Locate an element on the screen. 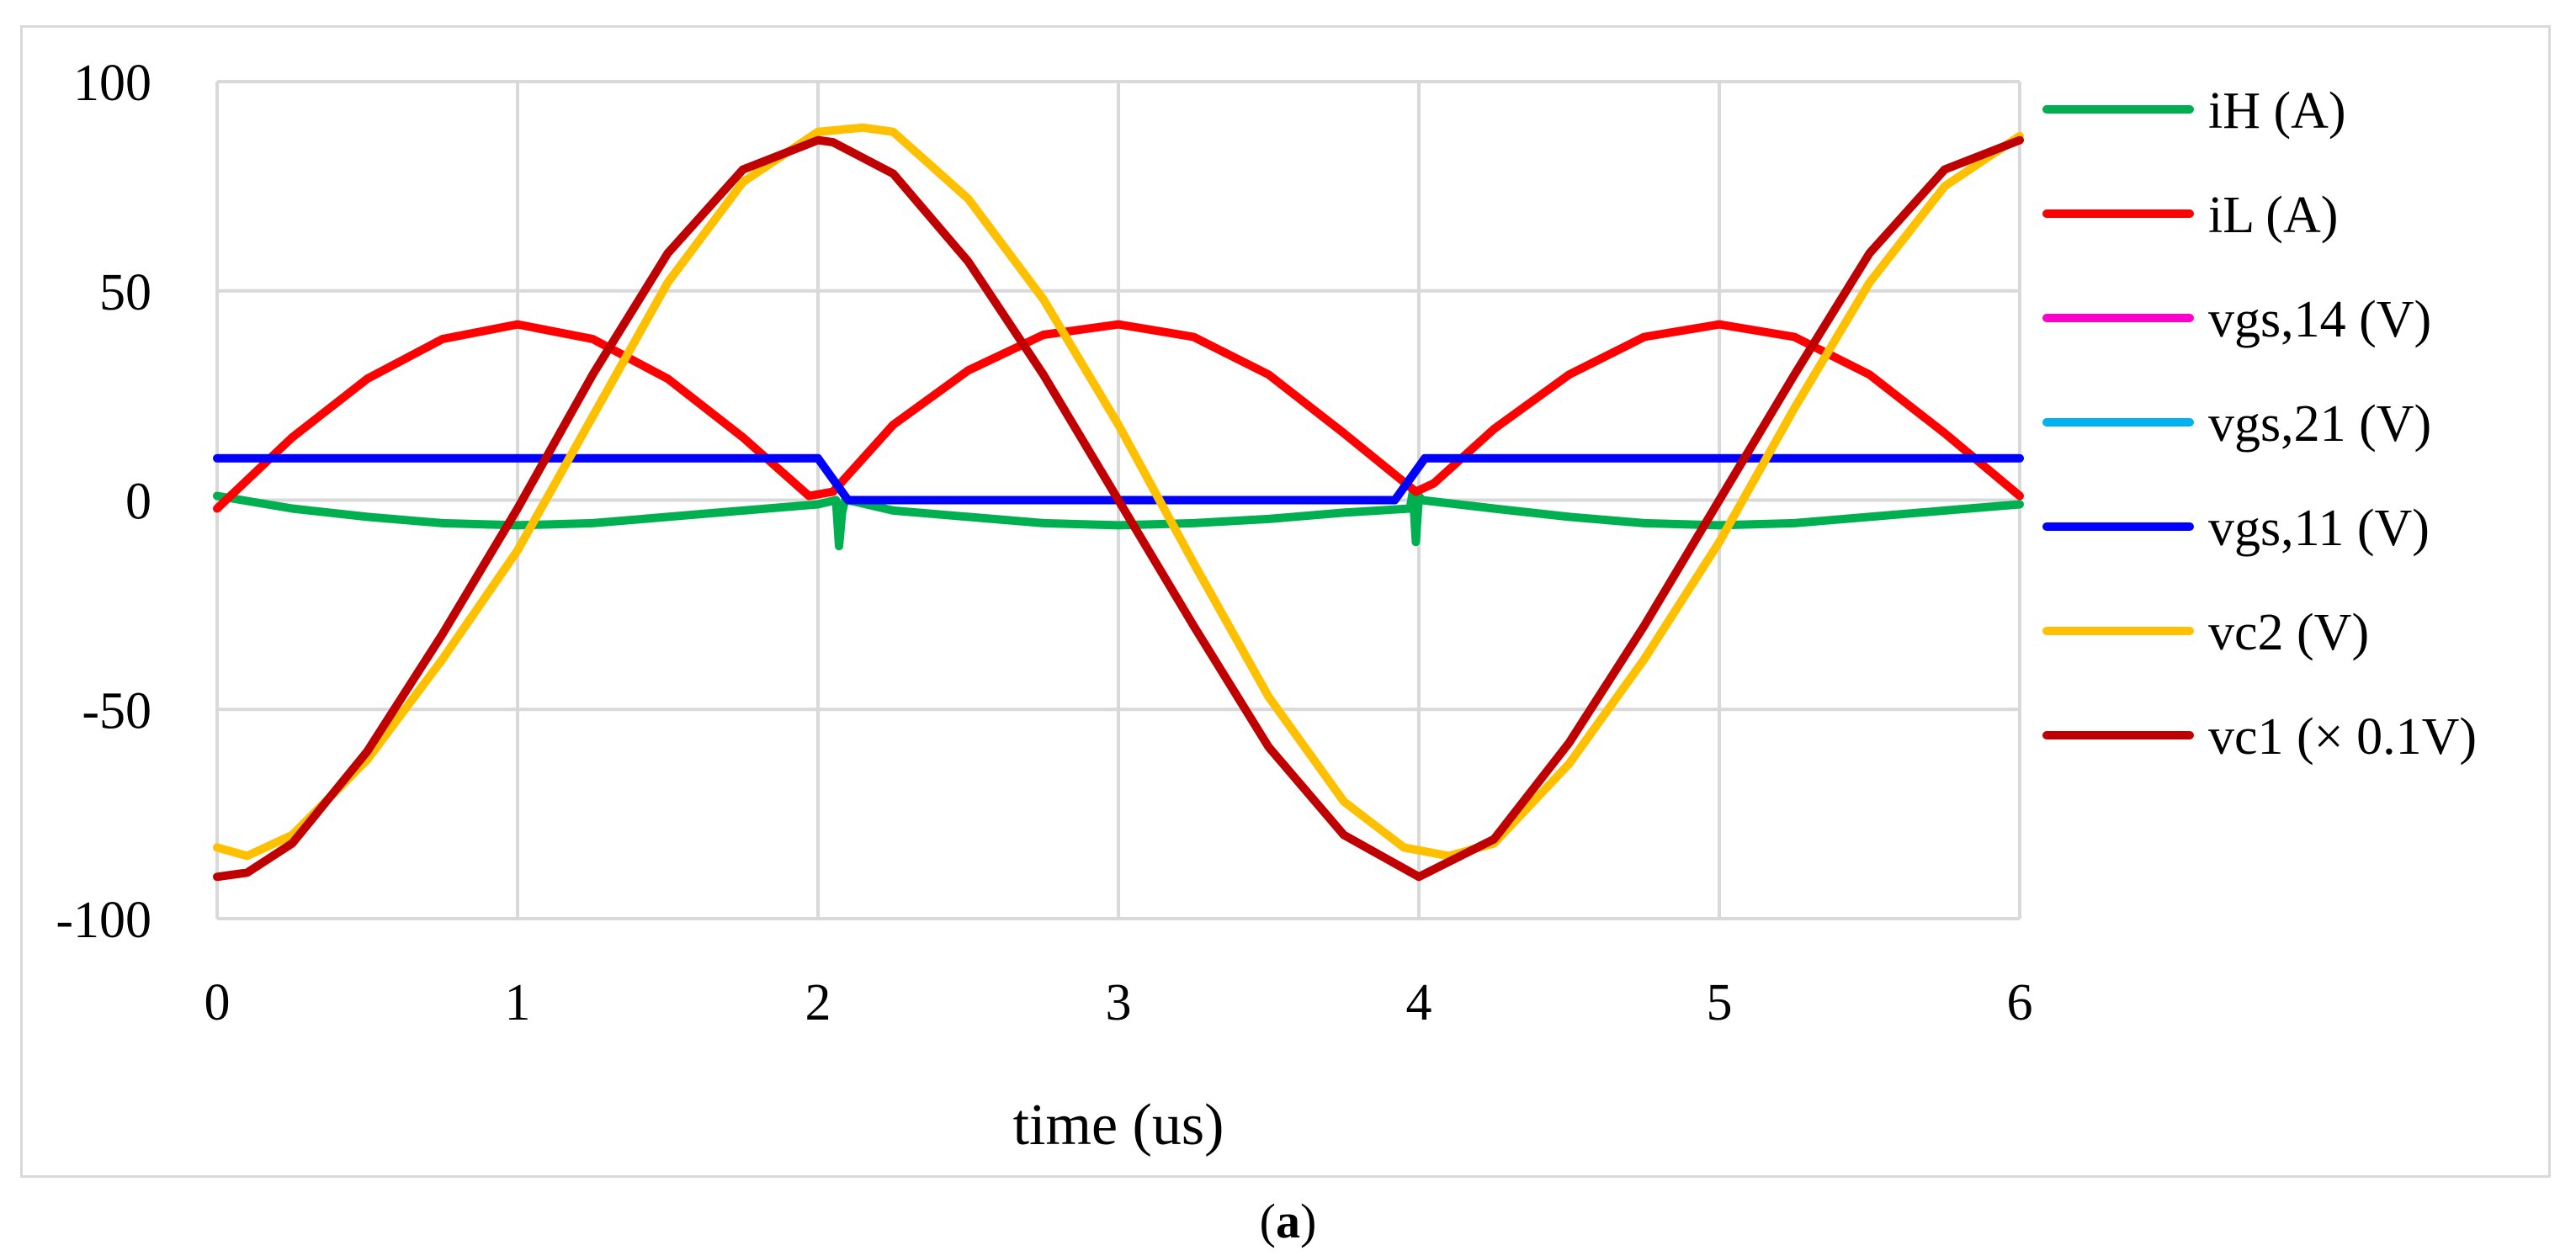 This screenshot has height=1256, width=2576. x-tick-label-1: 1 is located at coordinates (518, 1002).